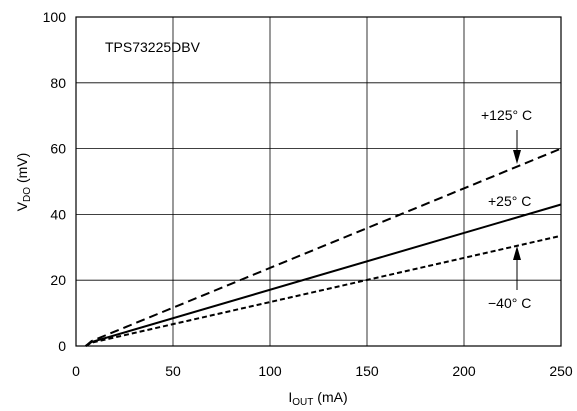  Describe the element at coordinates (302, 402) in the screenshot. I see `x-axis-label-sub: OUT` at that location.